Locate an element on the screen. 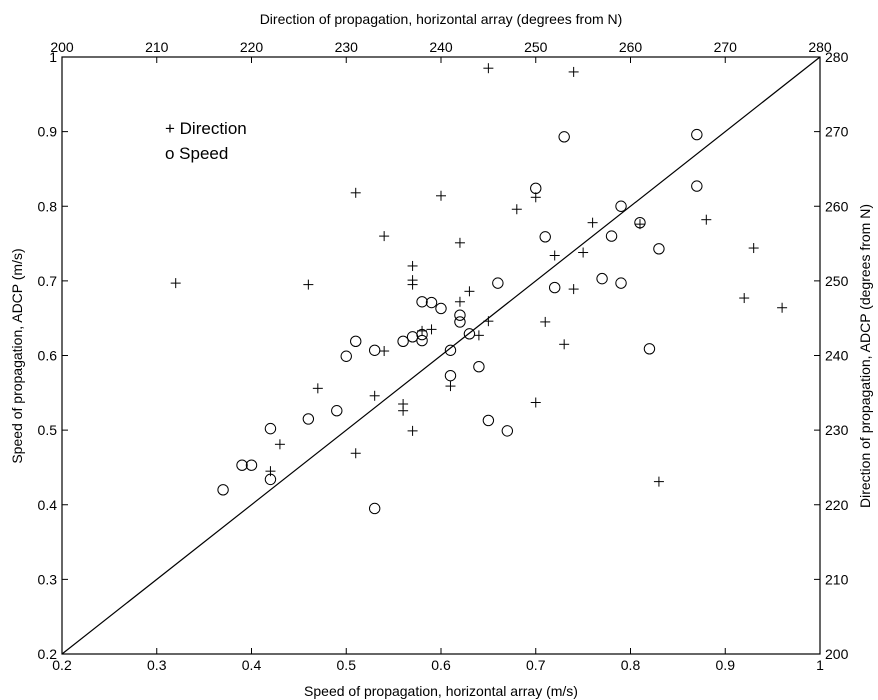 Image resolution: width=878 pixels, height=700 pixels. y-left-tick-label: 0.8 is located at coordinates (48, 206).